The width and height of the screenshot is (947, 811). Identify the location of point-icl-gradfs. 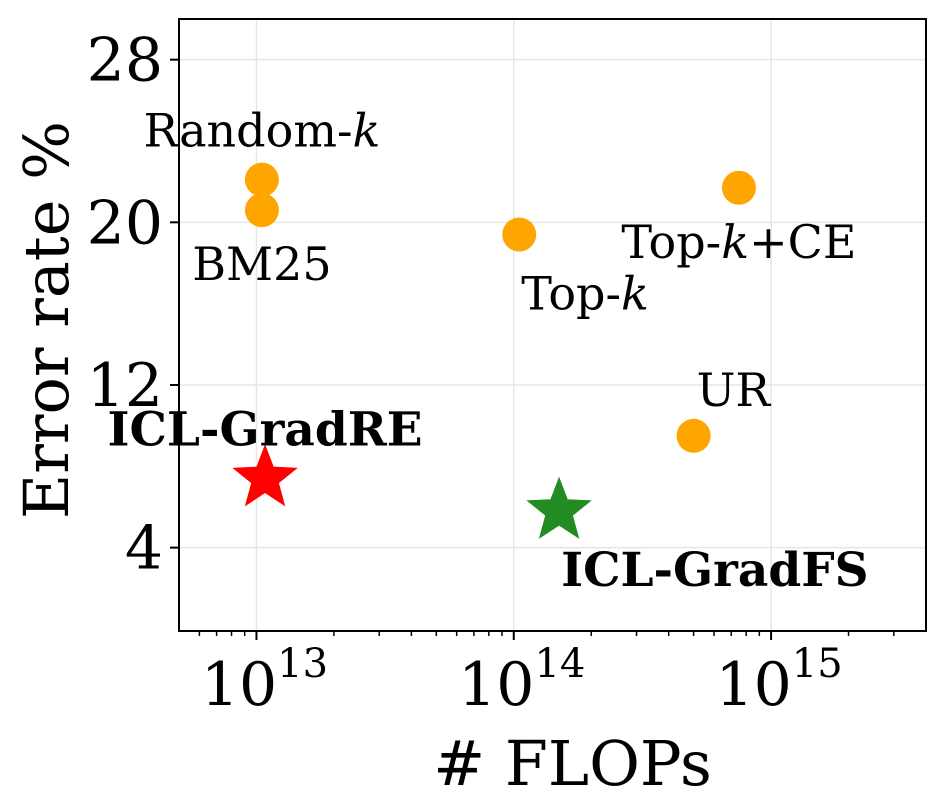
(559, 507).